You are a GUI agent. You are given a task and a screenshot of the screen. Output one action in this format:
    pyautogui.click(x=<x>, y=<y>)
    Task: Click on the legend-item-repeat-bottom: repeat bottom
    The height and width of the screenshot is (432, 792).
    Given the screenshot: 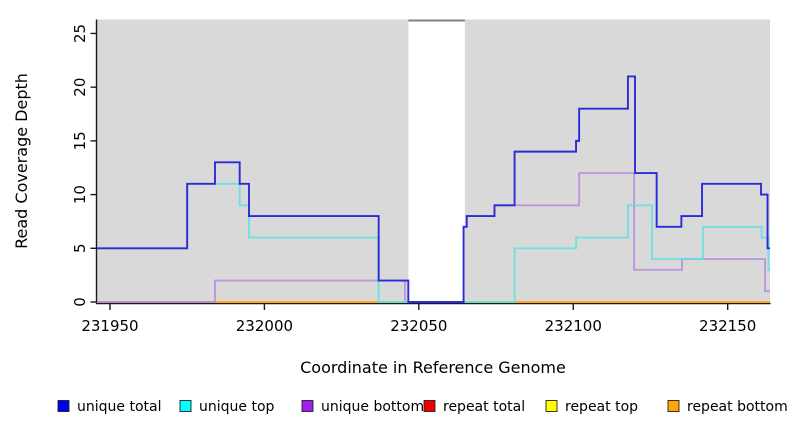 What is the action you would take?
    pyautogui.click(x=727, y=407)
    